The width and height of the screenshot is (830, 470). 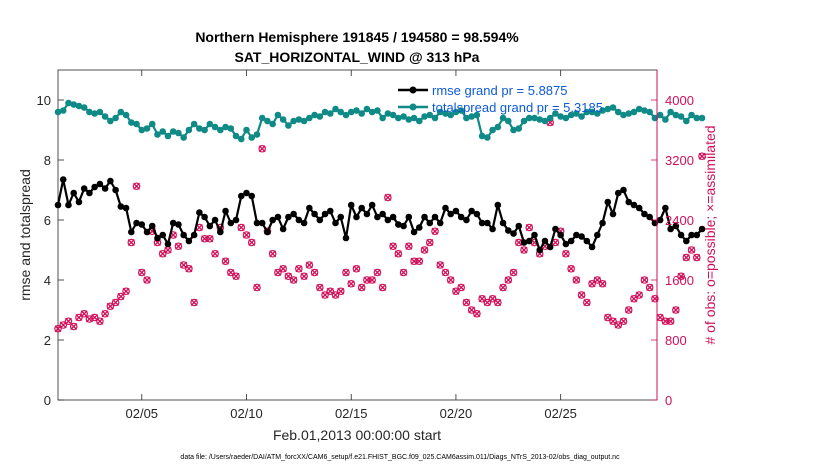 What do you see at coordinates (456, 413) in the screenshot?
I see `x-tick-label: 02/20` at bounding box center [456, 413].